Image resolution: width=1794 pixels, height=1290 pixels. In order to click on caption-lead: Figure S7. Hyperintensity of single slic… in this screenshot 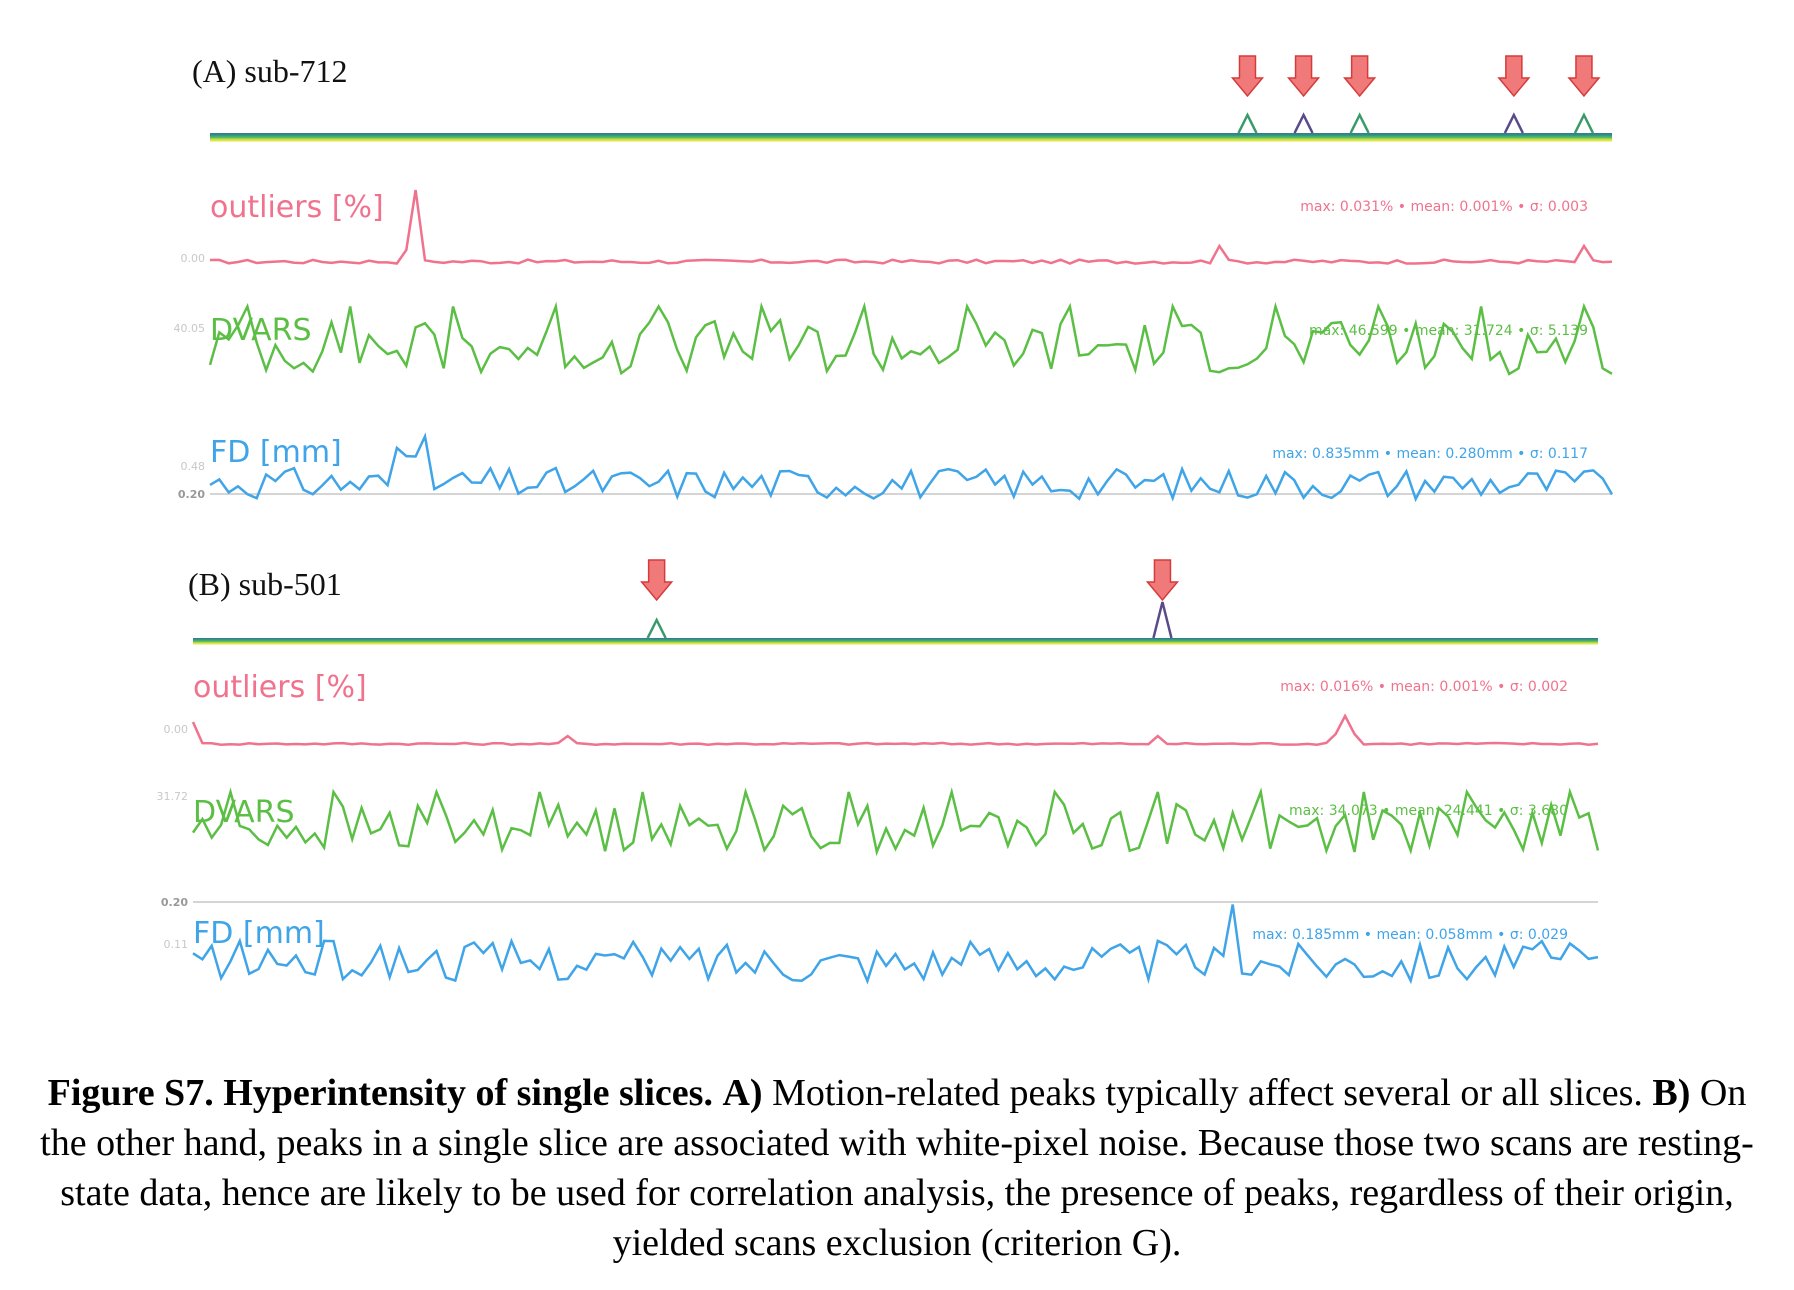, I will do `click(380, 1093)`.